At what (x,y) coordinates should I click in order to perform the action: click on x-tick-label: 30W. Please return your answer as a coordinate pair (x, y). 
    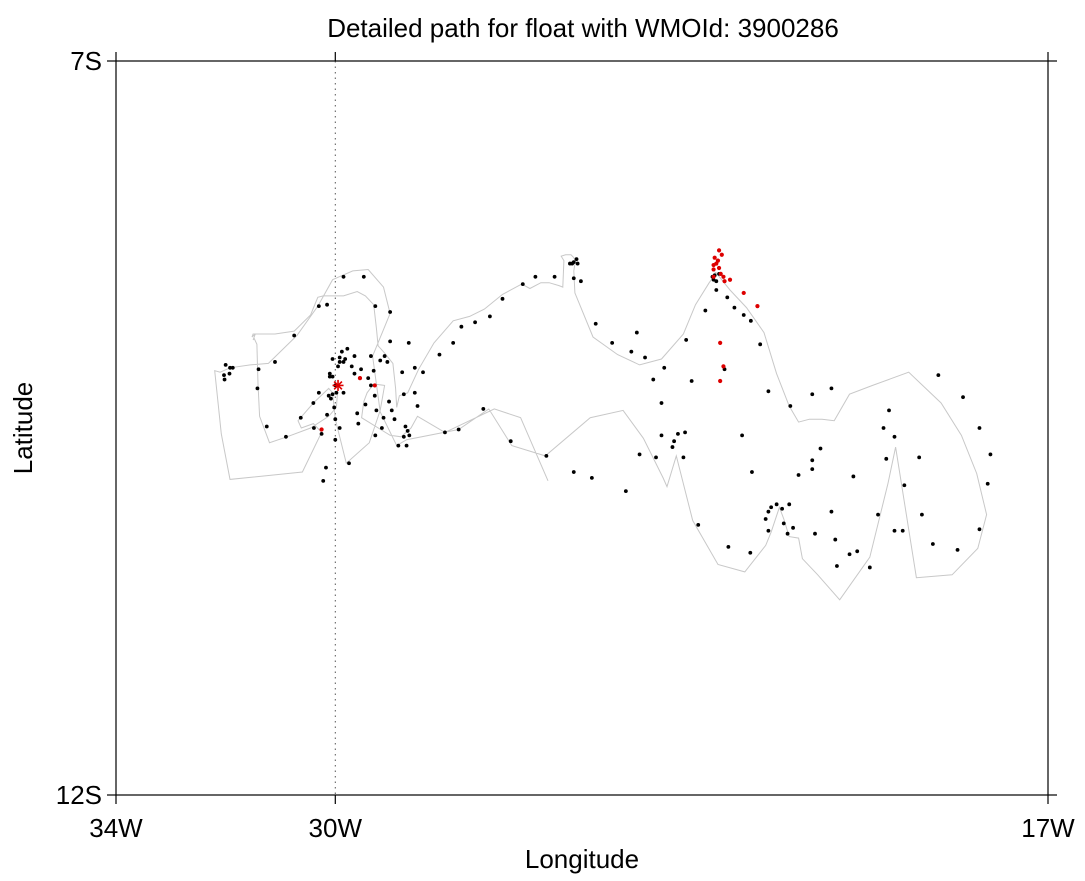
    Looking at the image, I should click on (336, 828).